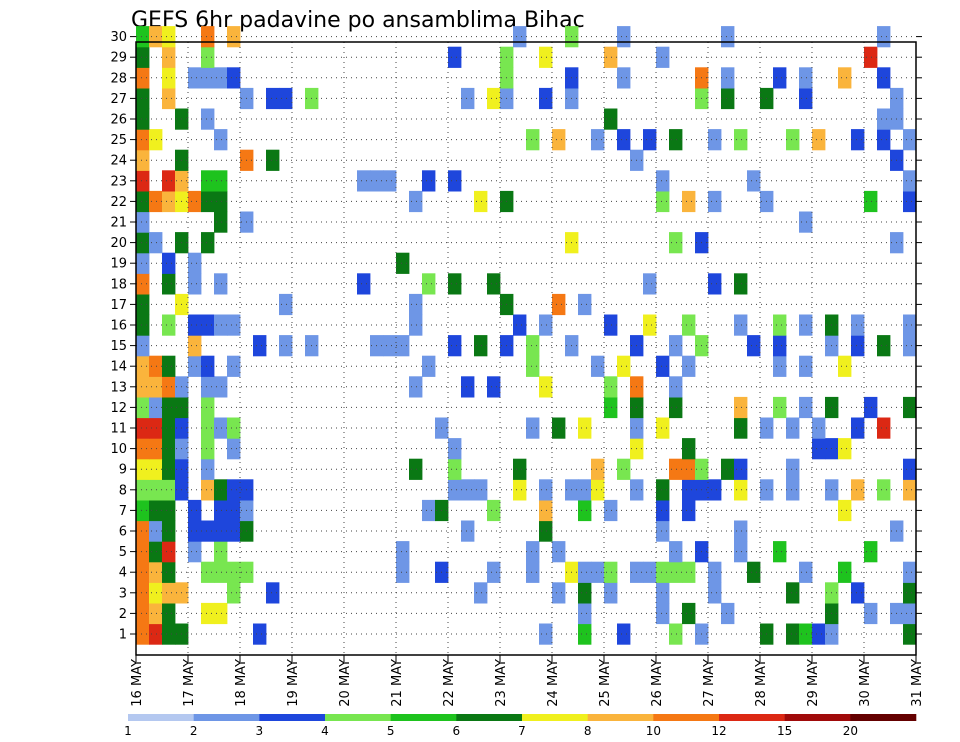 This screenshot has width=960, height=742. What do you see at coordinates (123, 573) in the screenshot?
I see `y-tick-label: 4` at bounding box center [123, 573].